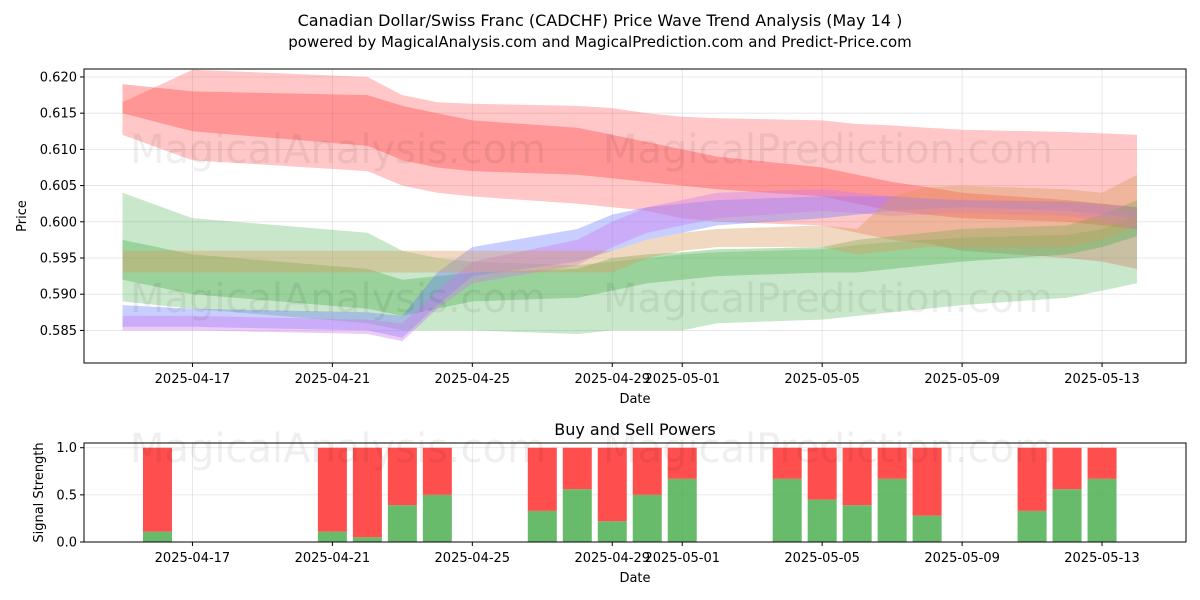  What do you see at coordinates (58, 77) in the screenshot?
I see `y-tick-label: 0.620` at bounding box center [58, 77].